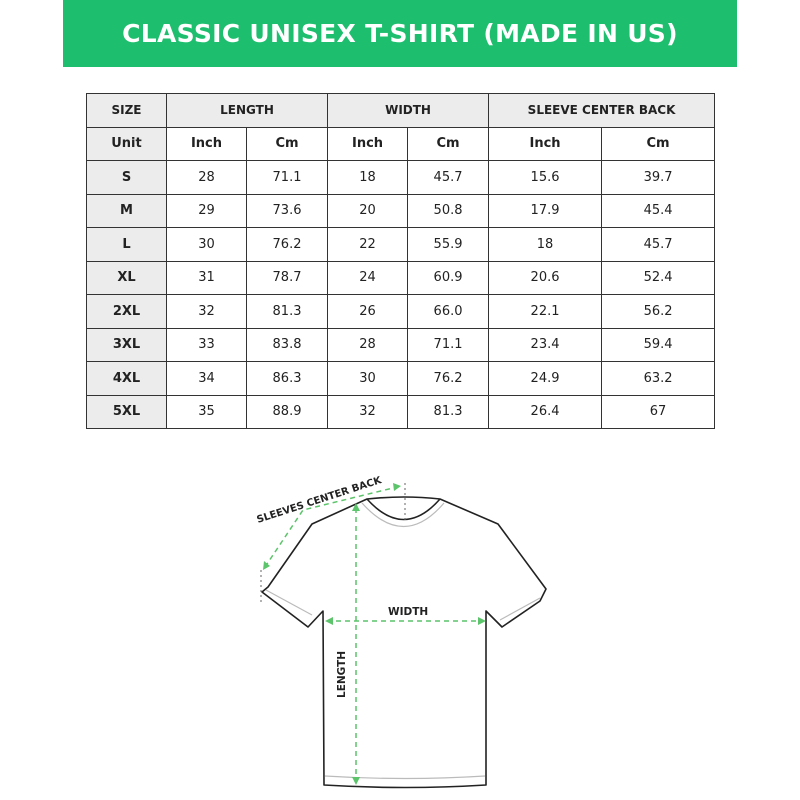 The image size is (800, 800). I want to click on table-row: M 29 73.6 20 50.8 17.9 45.4, so click(401, 210).